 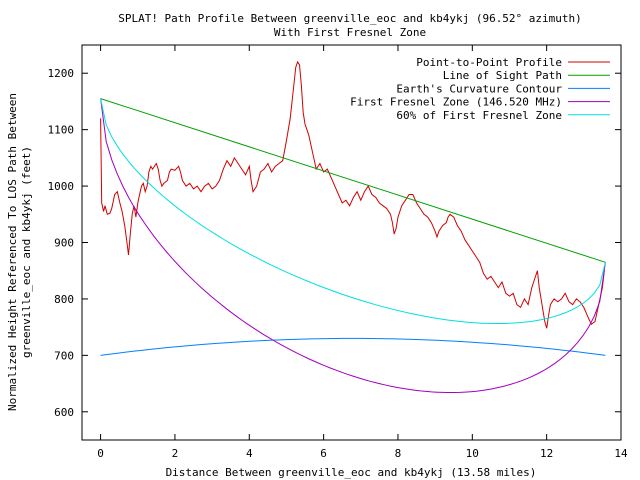 What do you see at coordinates (621, 453) in the screenshot?
I see `x-tick-label: 14` at bounding box center [621, 453].